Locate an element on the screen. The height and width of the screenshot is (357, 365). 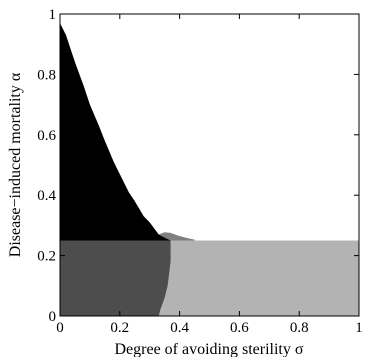
y-tick-label: 0.2 is located at coordinates (46, 257).